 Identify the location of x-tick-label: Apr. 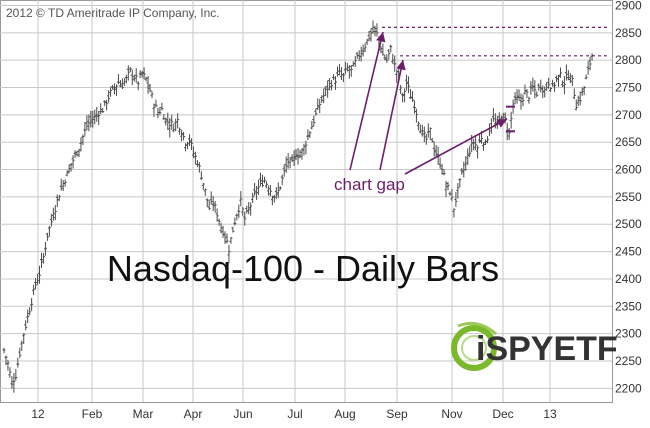
(193, 414).